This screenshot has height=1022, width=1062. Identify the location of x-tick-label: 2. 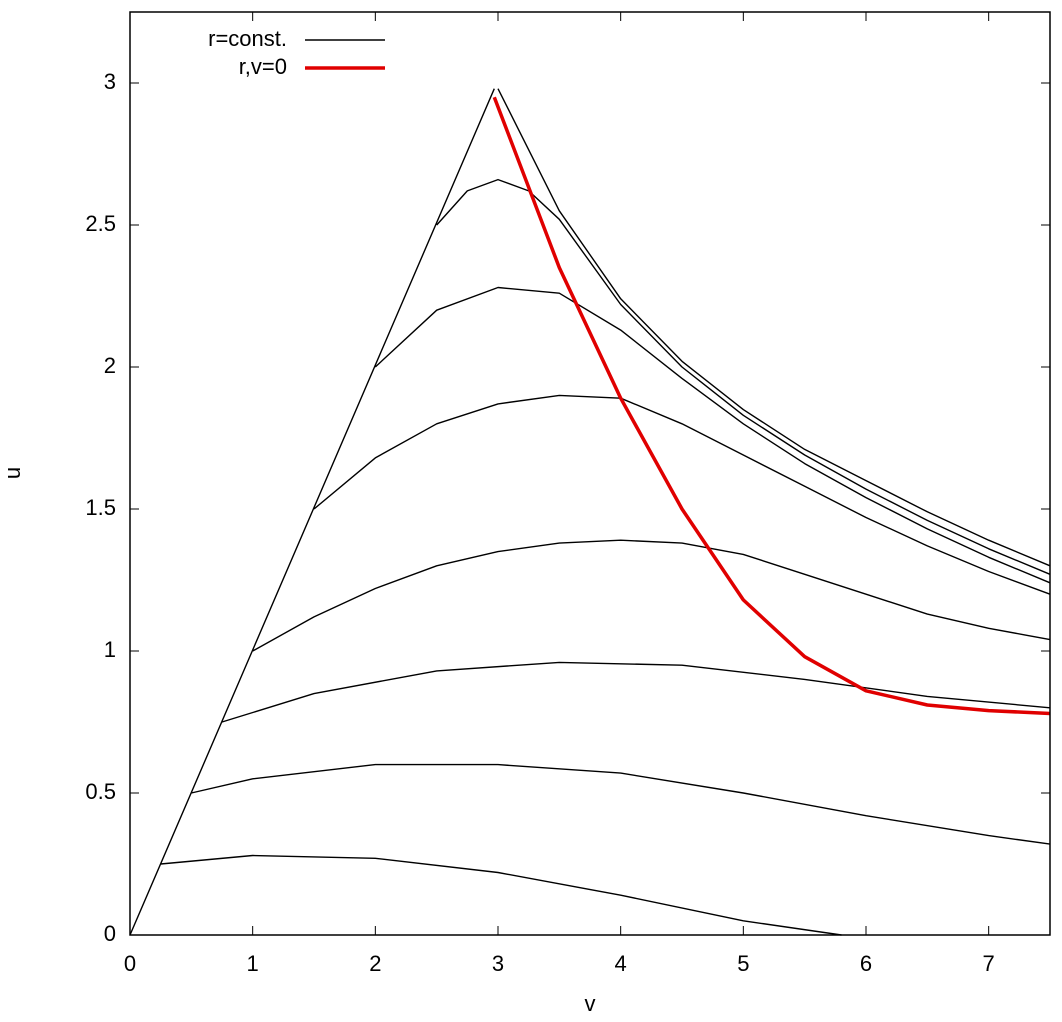
(375, 963).